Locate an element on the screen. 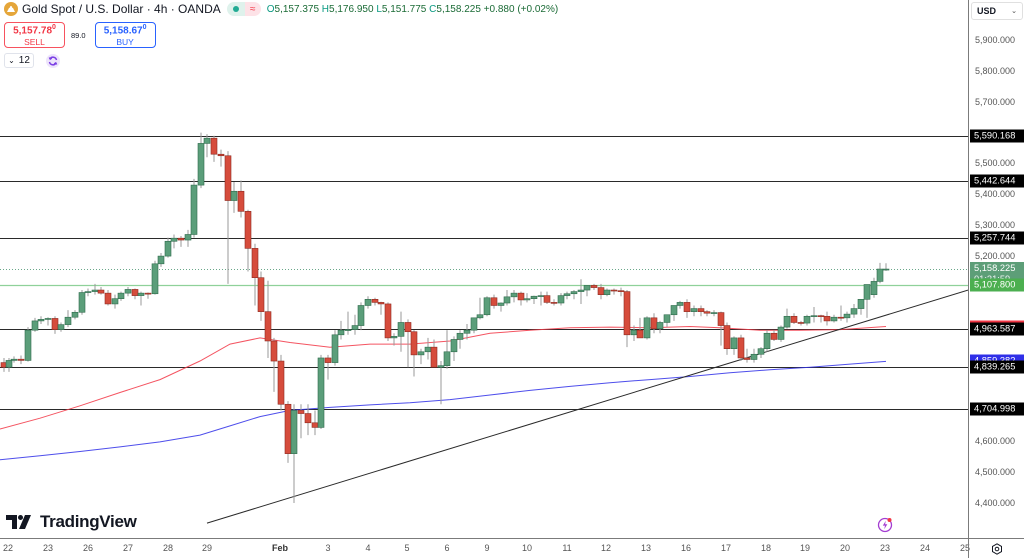 The width and height of the screenshot is (1024, 558). currency-selector: USD ⌄ is located at coordinates (997, 11).